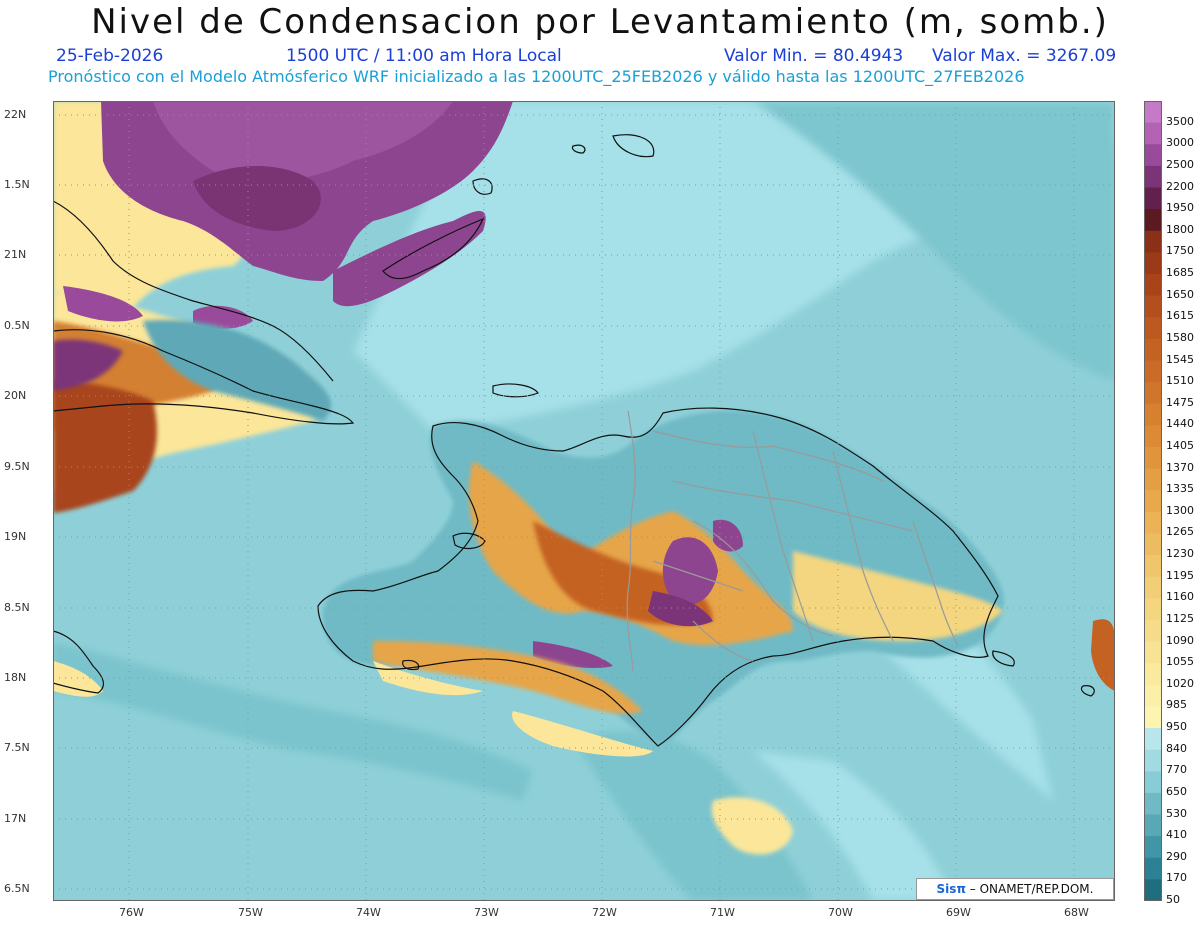 The height and width of the screenshot is (927, 1200). I want to click on saona-island, so click(1003, 658).